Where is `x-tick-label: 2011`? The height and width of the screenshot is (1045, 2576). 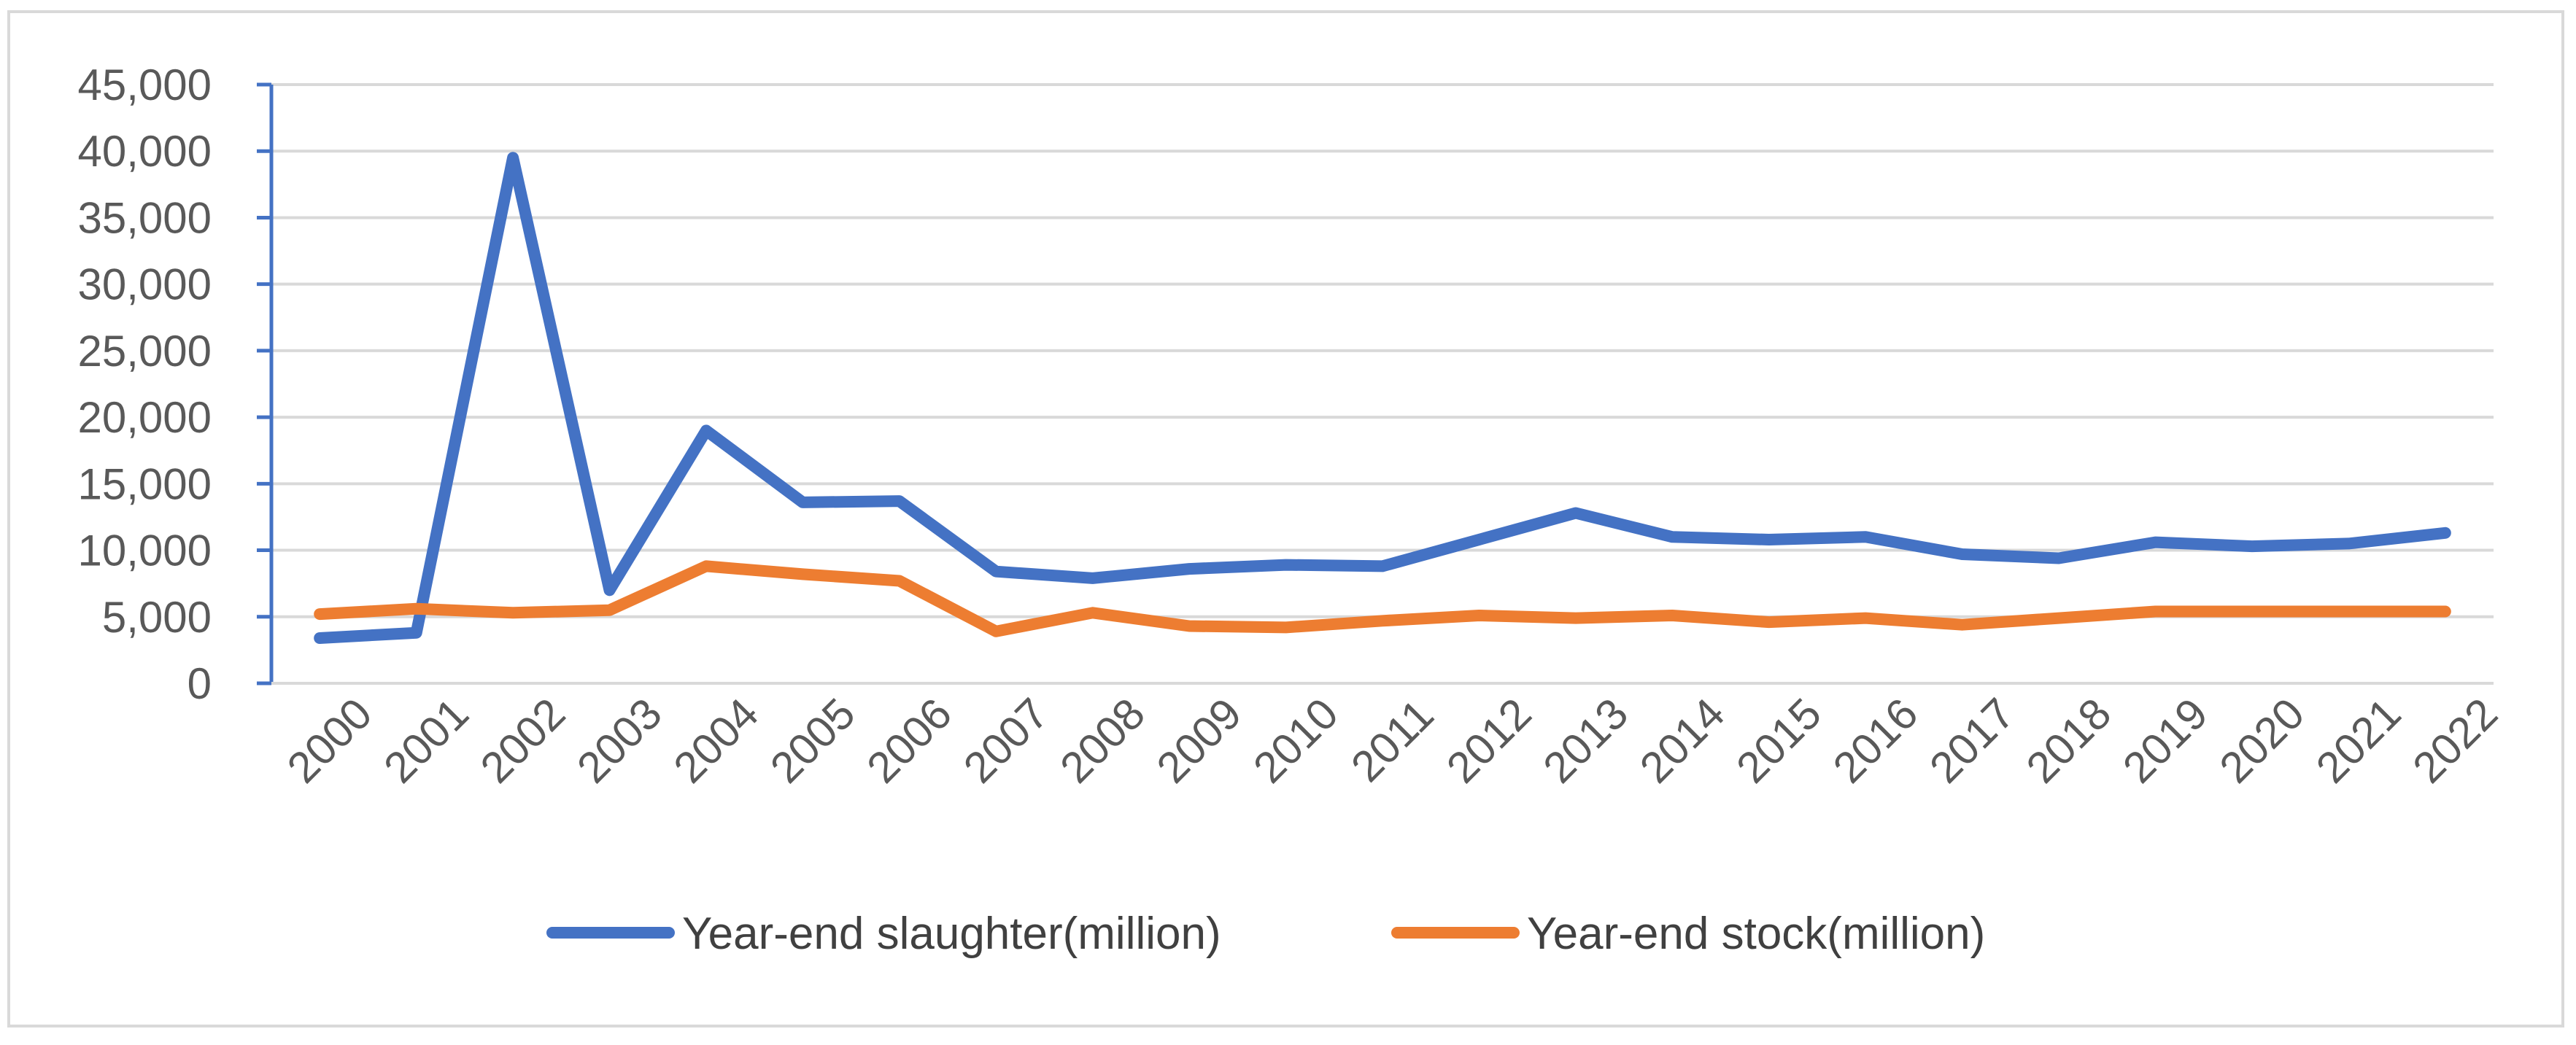 x-tick-label: 2011 is located at coordinates (1392, 740).